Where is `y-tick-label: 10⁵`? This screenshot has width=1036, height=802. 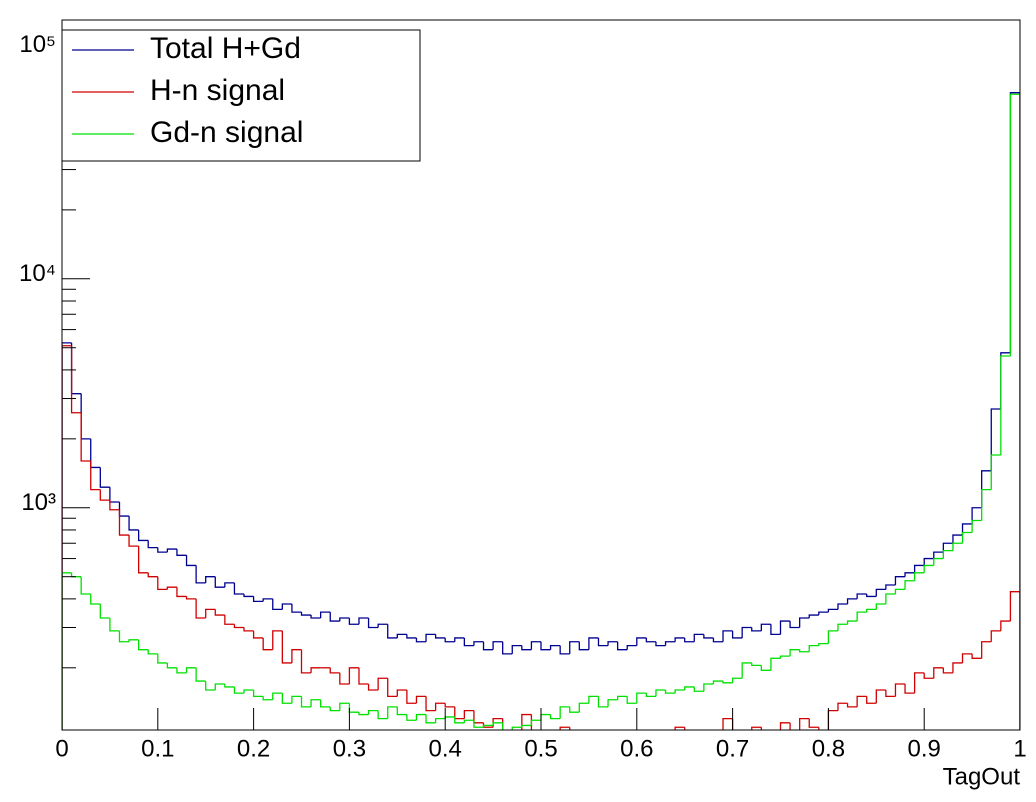
y-tick-label: 10⁵ is located at coordinates (37, 44).